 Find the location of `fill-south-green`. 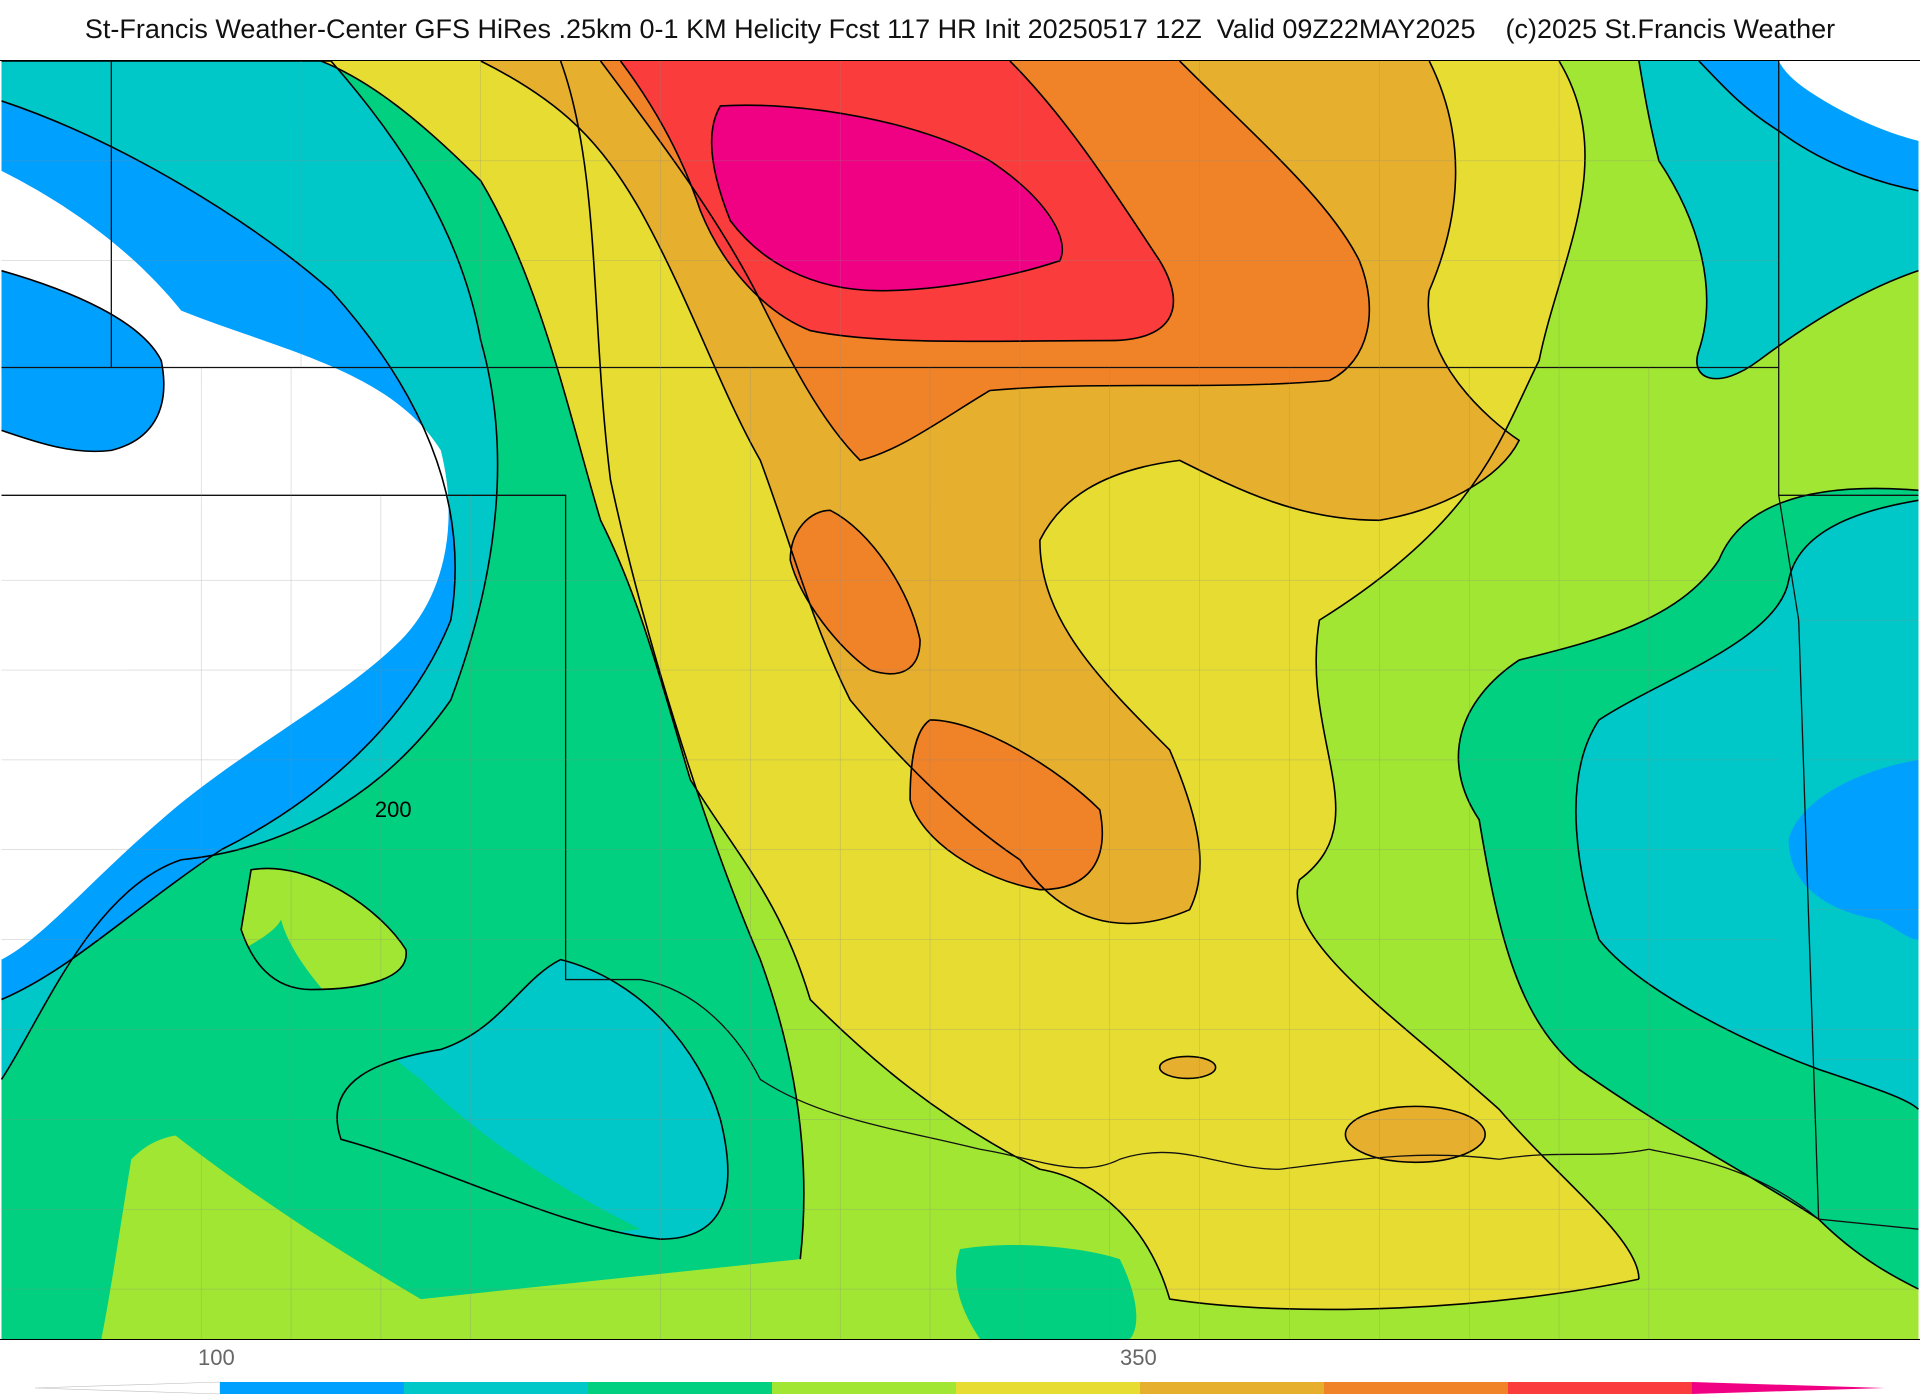

fill-south-green is located at coordinates (1046, 1292).